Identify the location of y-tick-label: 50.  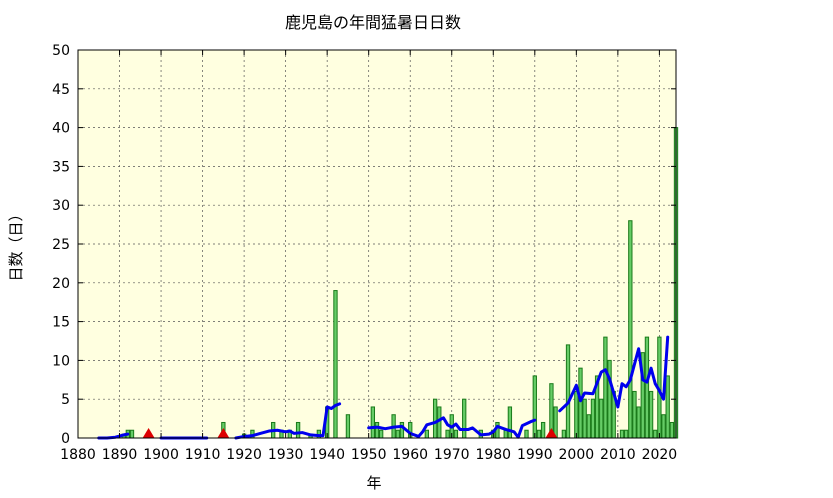
(61, 51).